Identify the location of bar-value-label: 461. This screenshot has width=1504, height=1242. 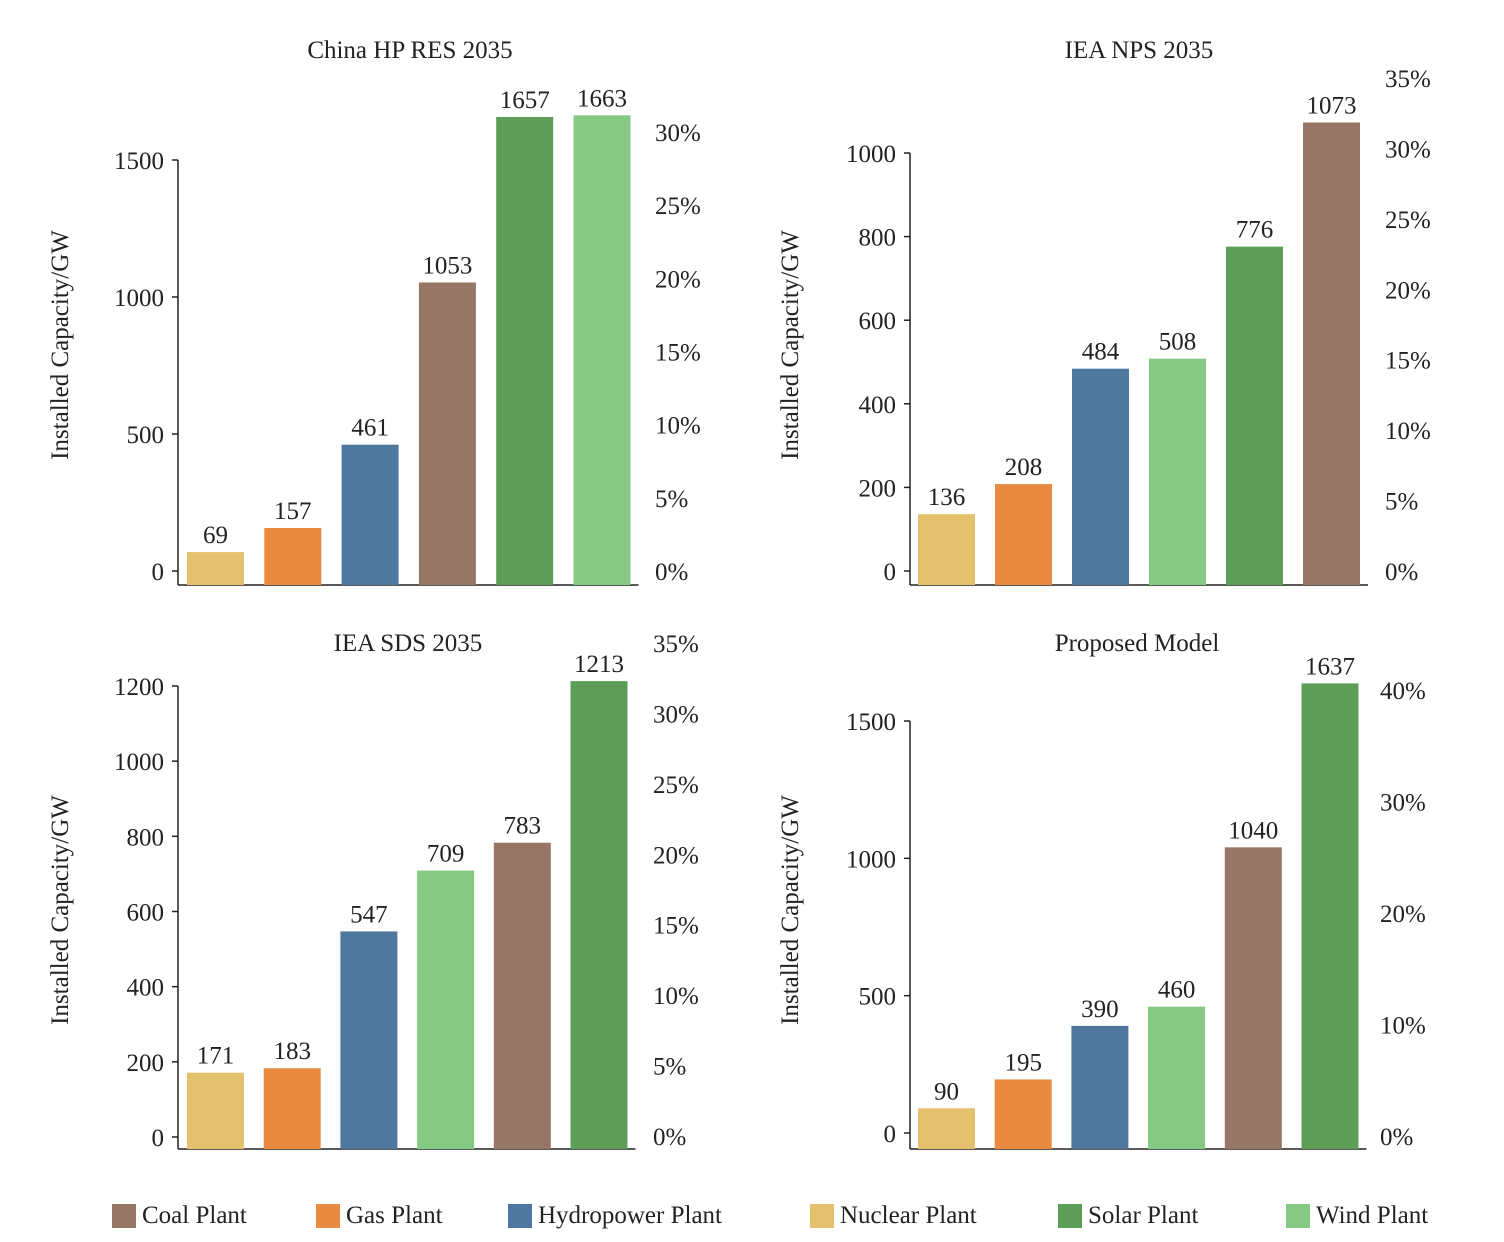
(370, 428).